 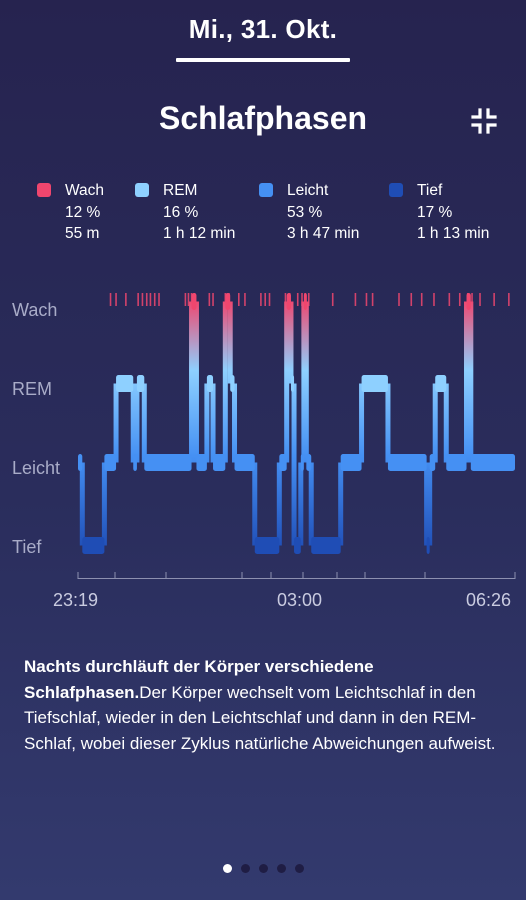 What do you see at coordinates (83, 212) in the screenshot?
I see `legend-percent: 12 %` at bounding box center [83, 212].